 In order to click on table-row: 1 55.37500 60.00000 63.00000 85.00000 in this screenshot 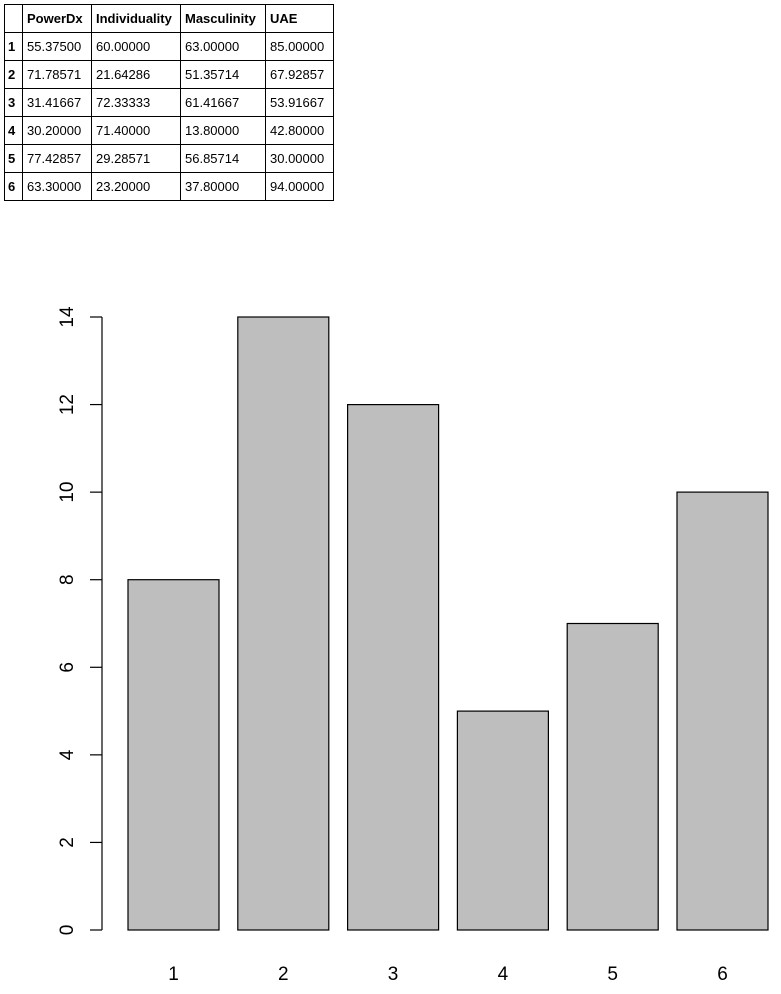, I will do `click(169, 46)`.